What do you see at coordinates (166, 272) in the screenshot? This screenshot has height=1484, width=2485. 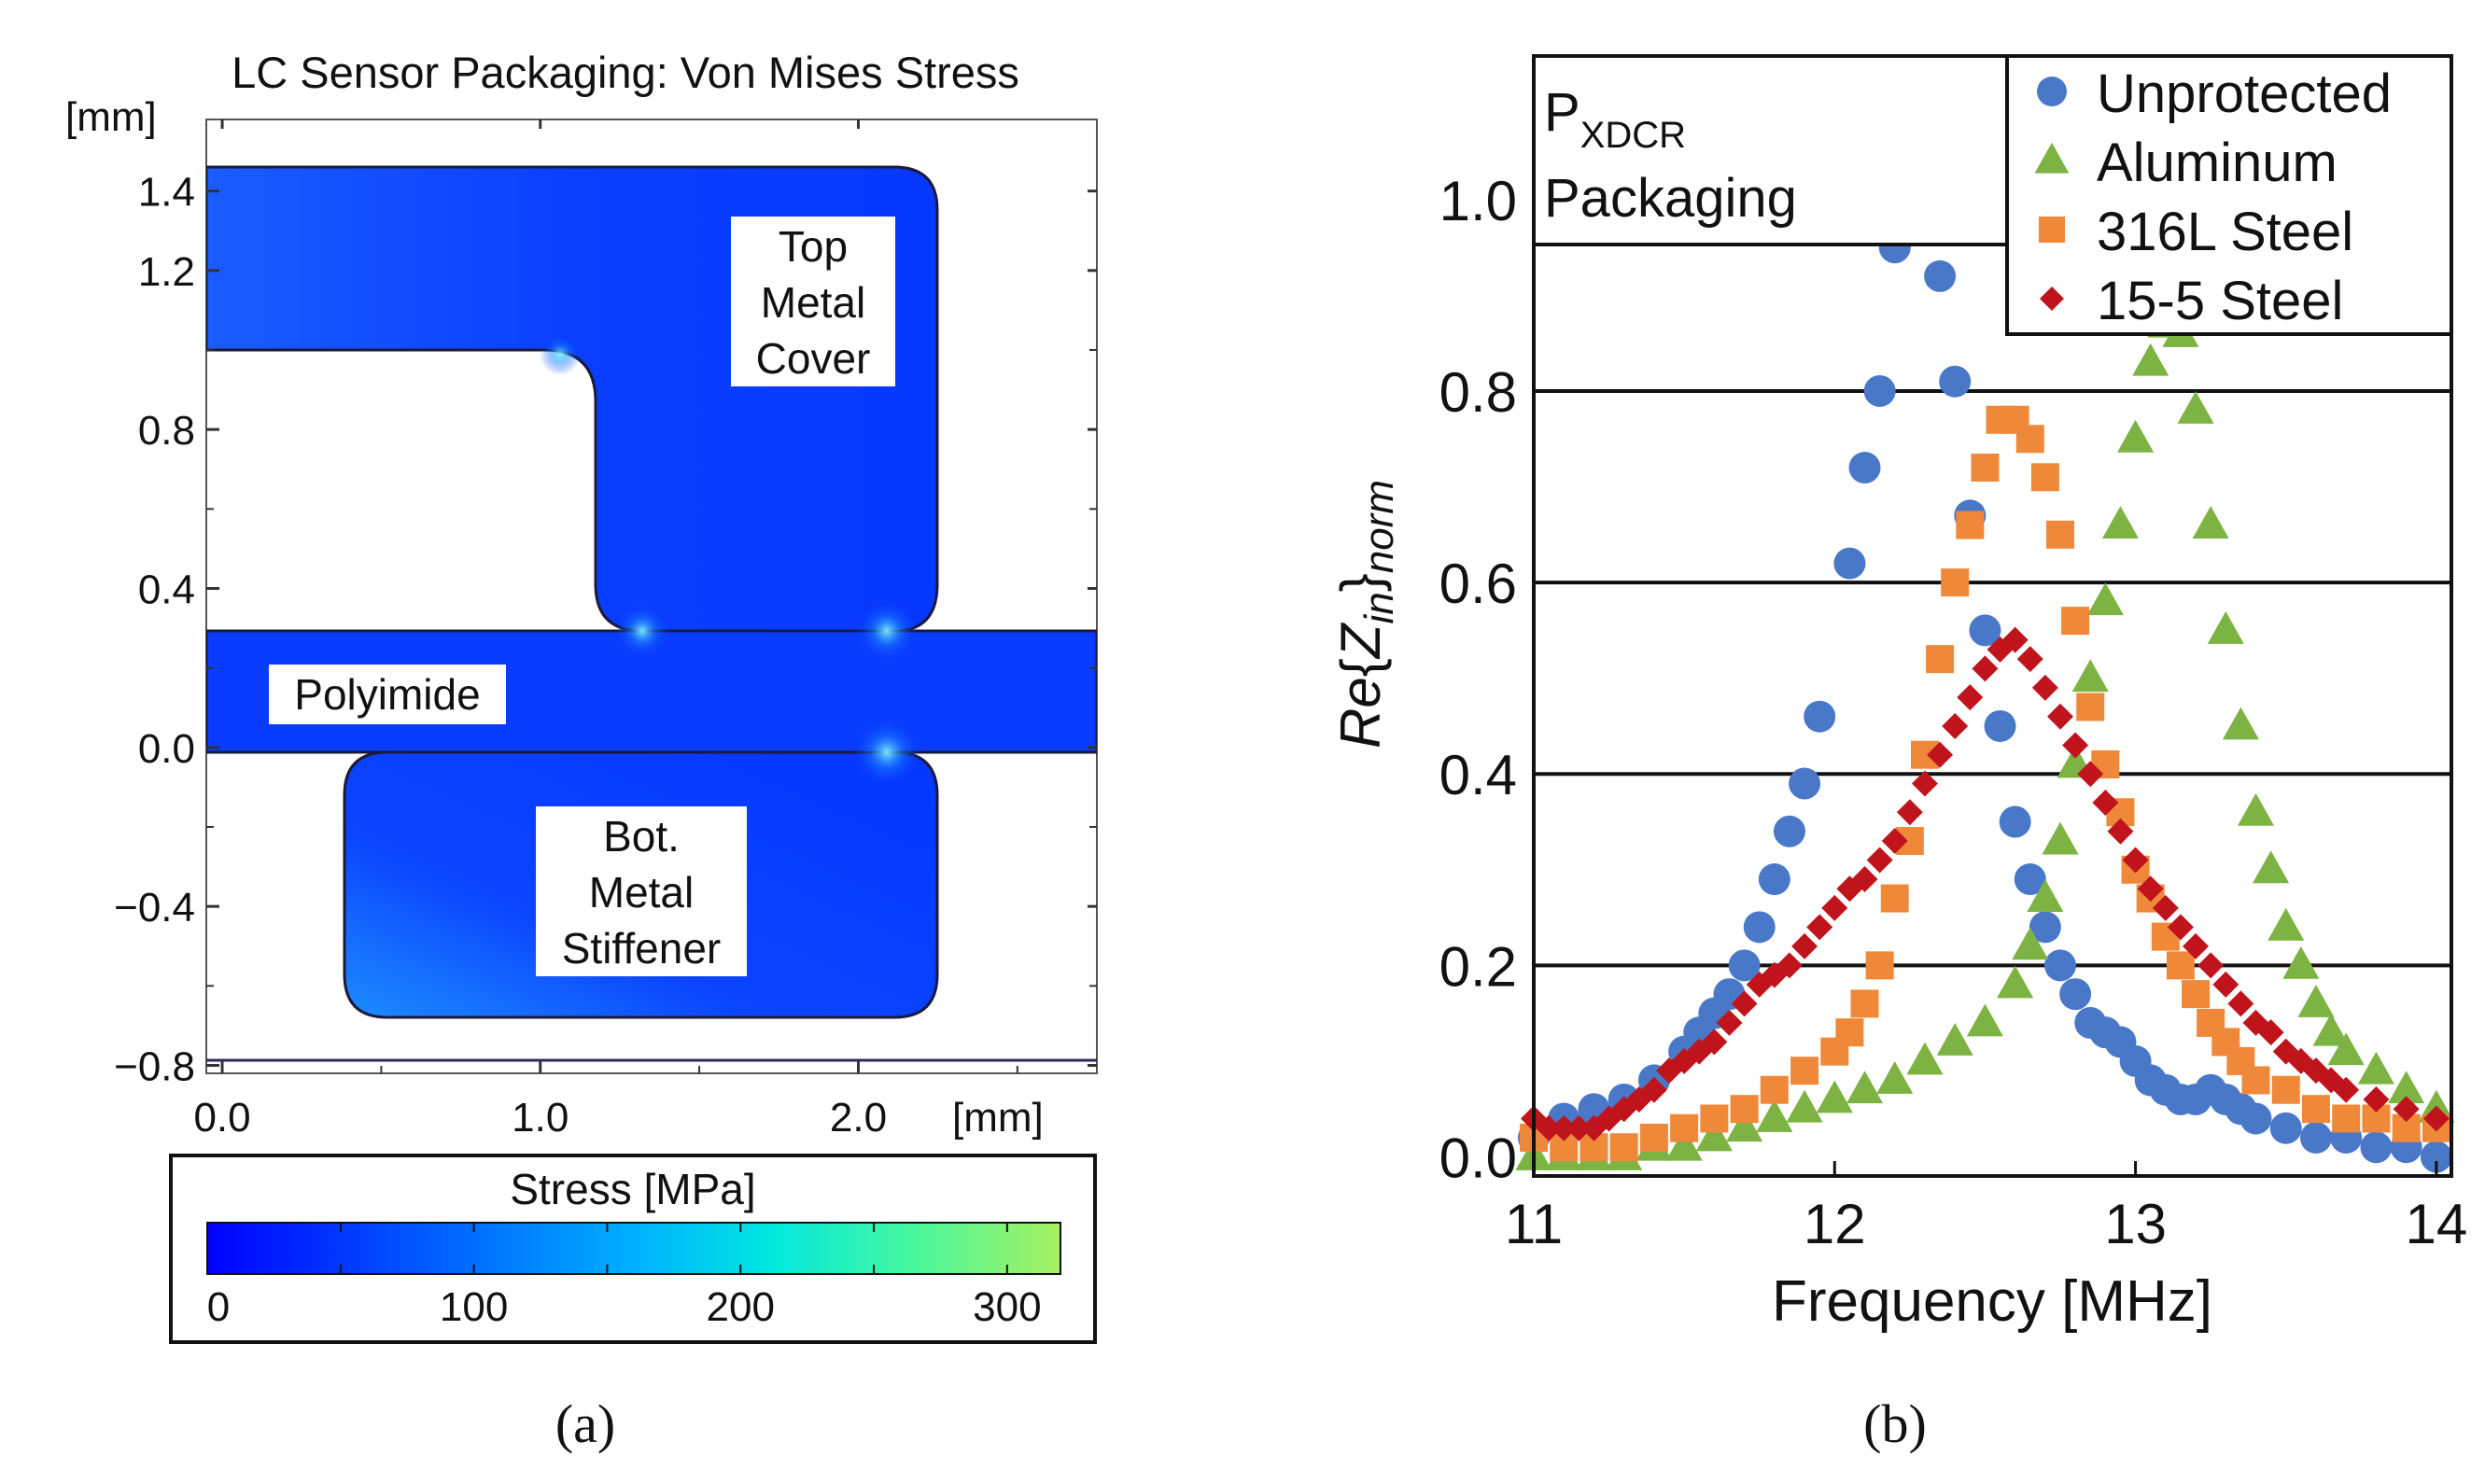 I see `y-tick-label: 1.2` at bounding box center [166, 272].